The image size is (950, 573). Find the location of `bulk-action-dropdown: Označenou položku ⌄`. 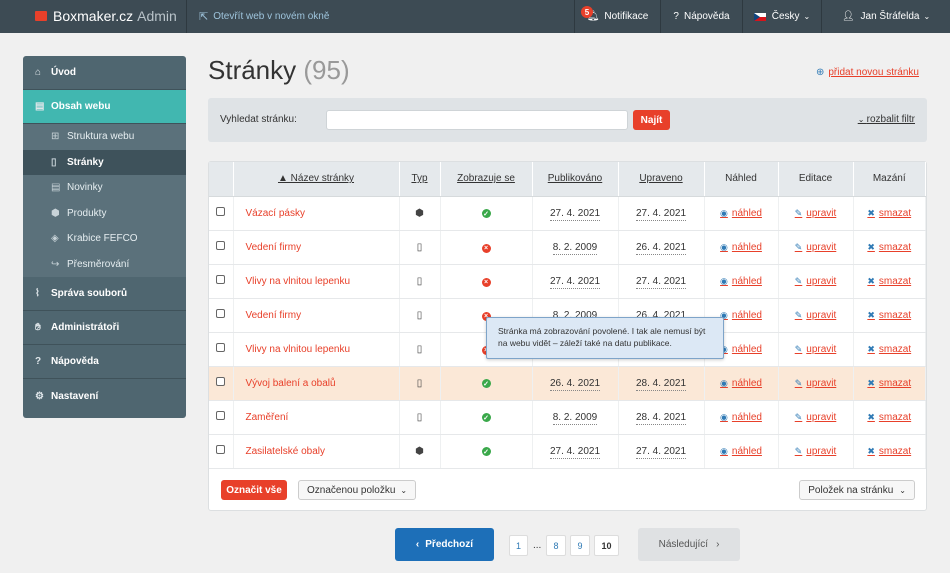

bulk-action-dropdown: Označenou položku ⌄ is located at coordinates (357, 490).